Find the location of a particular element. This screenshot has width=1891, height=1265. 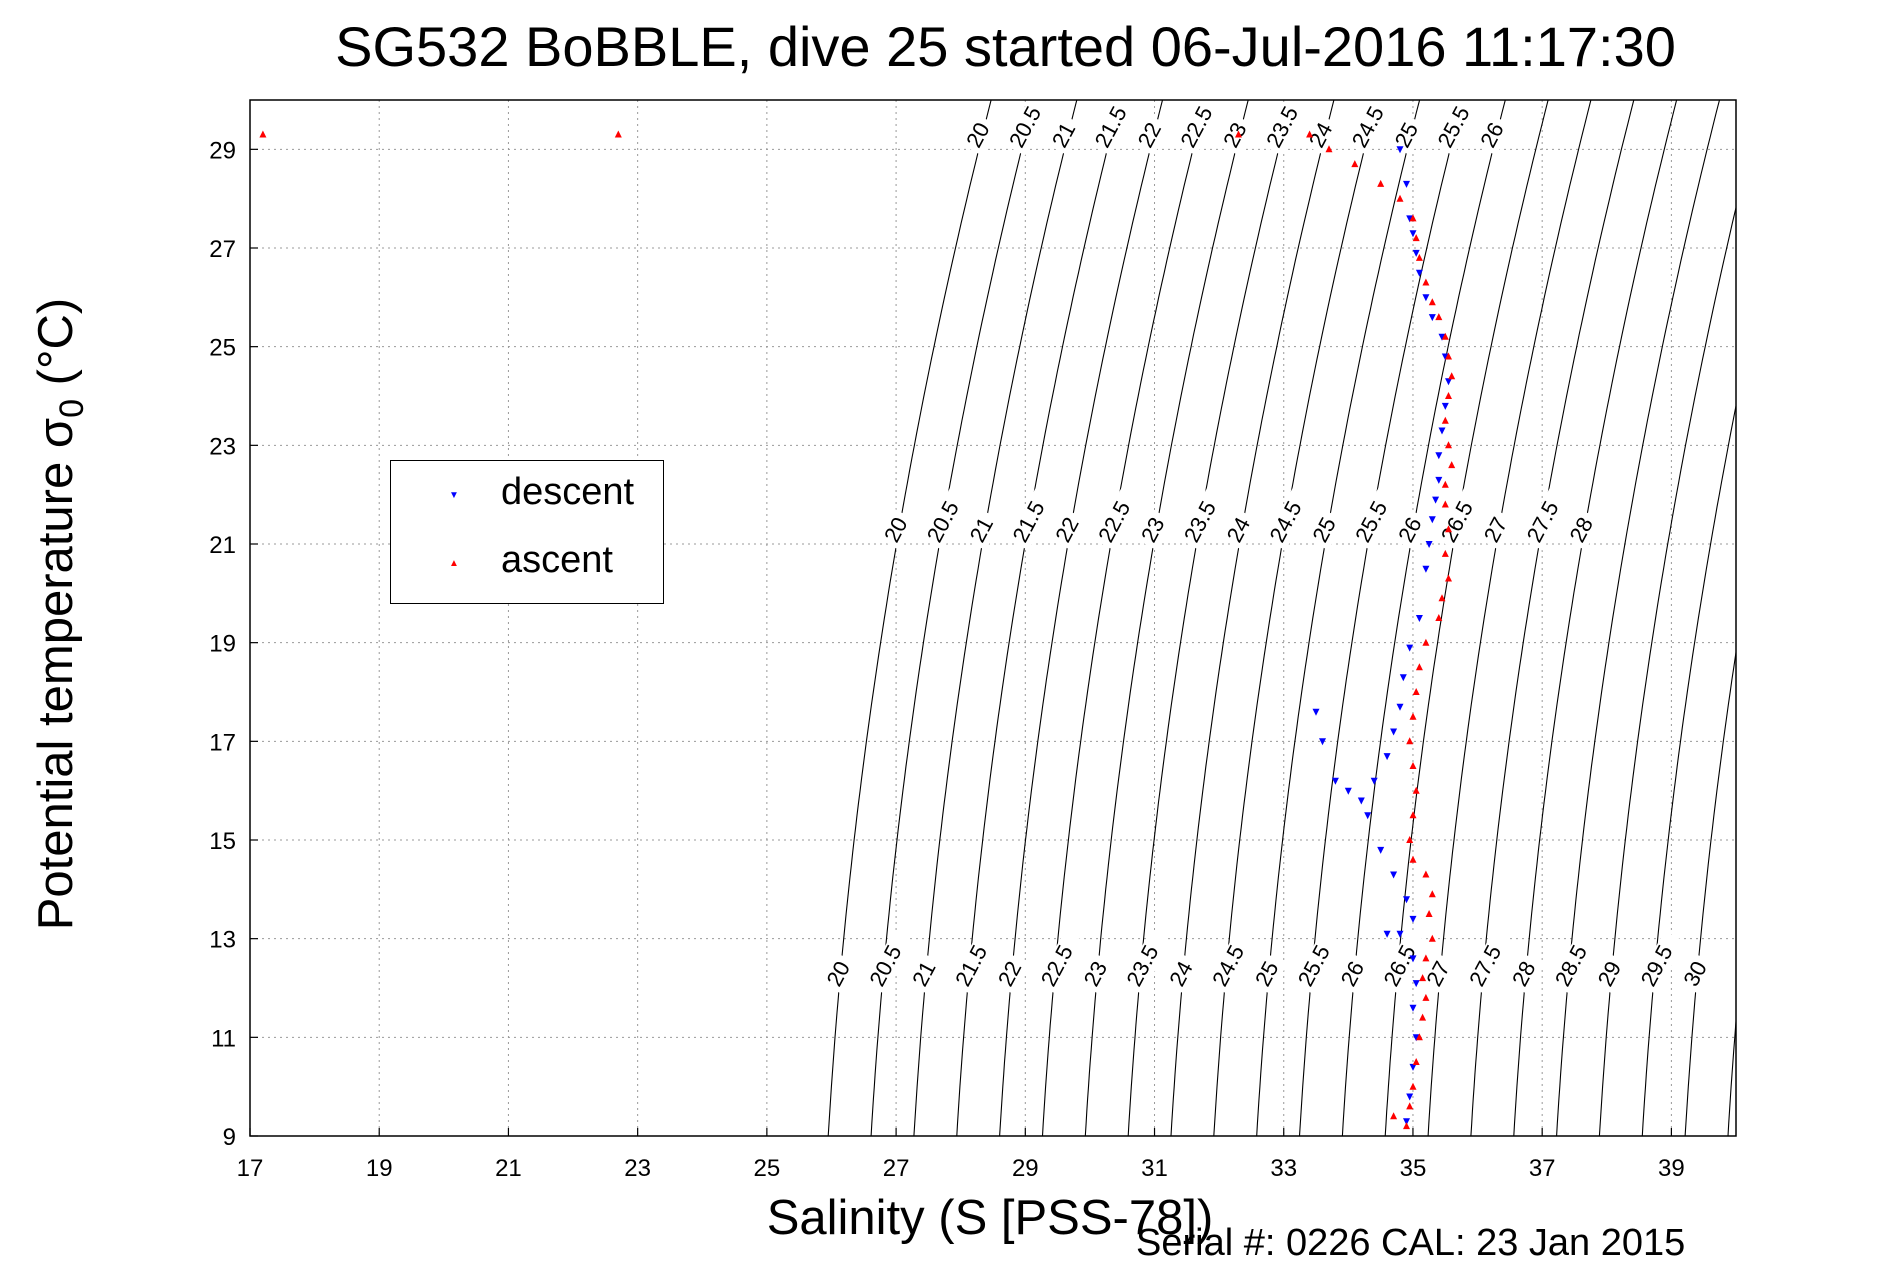

isopycnal-label: 24.5 is located at coordinates (1371, 123).